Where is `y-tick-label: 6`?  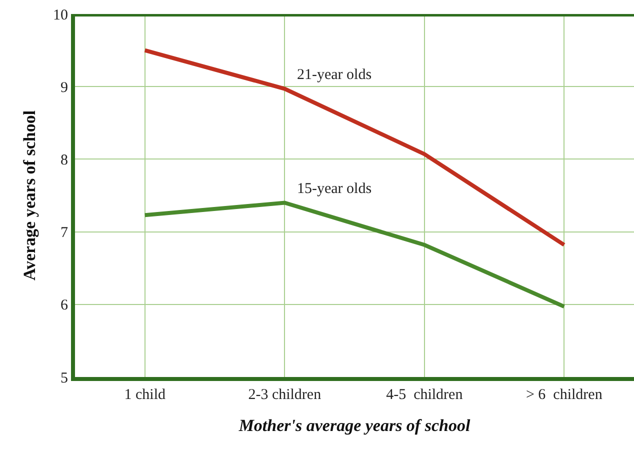 y-tick-label: 6 is located at coordinates (64, 306).